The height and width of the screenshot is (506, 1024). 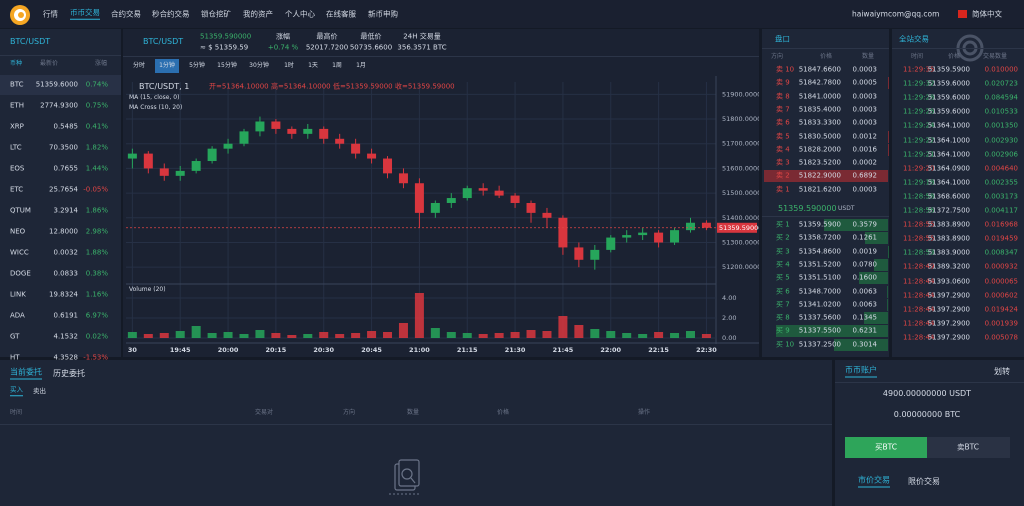 I want to click on trade-price: 51359.6000, so click(x=948, y=111).